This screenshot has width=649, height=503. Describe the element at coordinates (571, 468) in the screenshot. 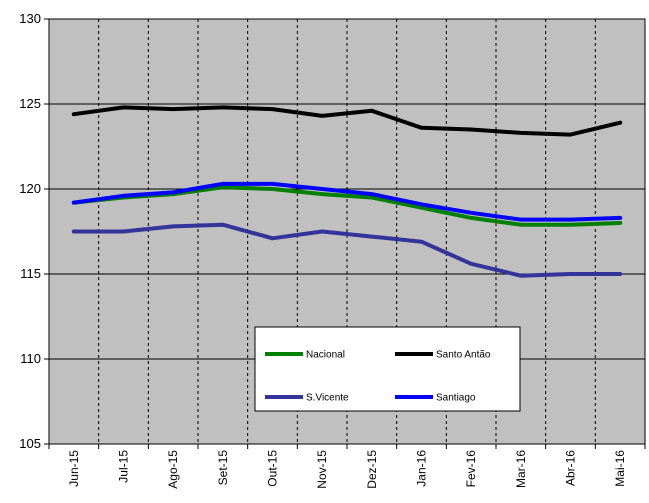

I see `x-tick-label: Abr-16` at that location.